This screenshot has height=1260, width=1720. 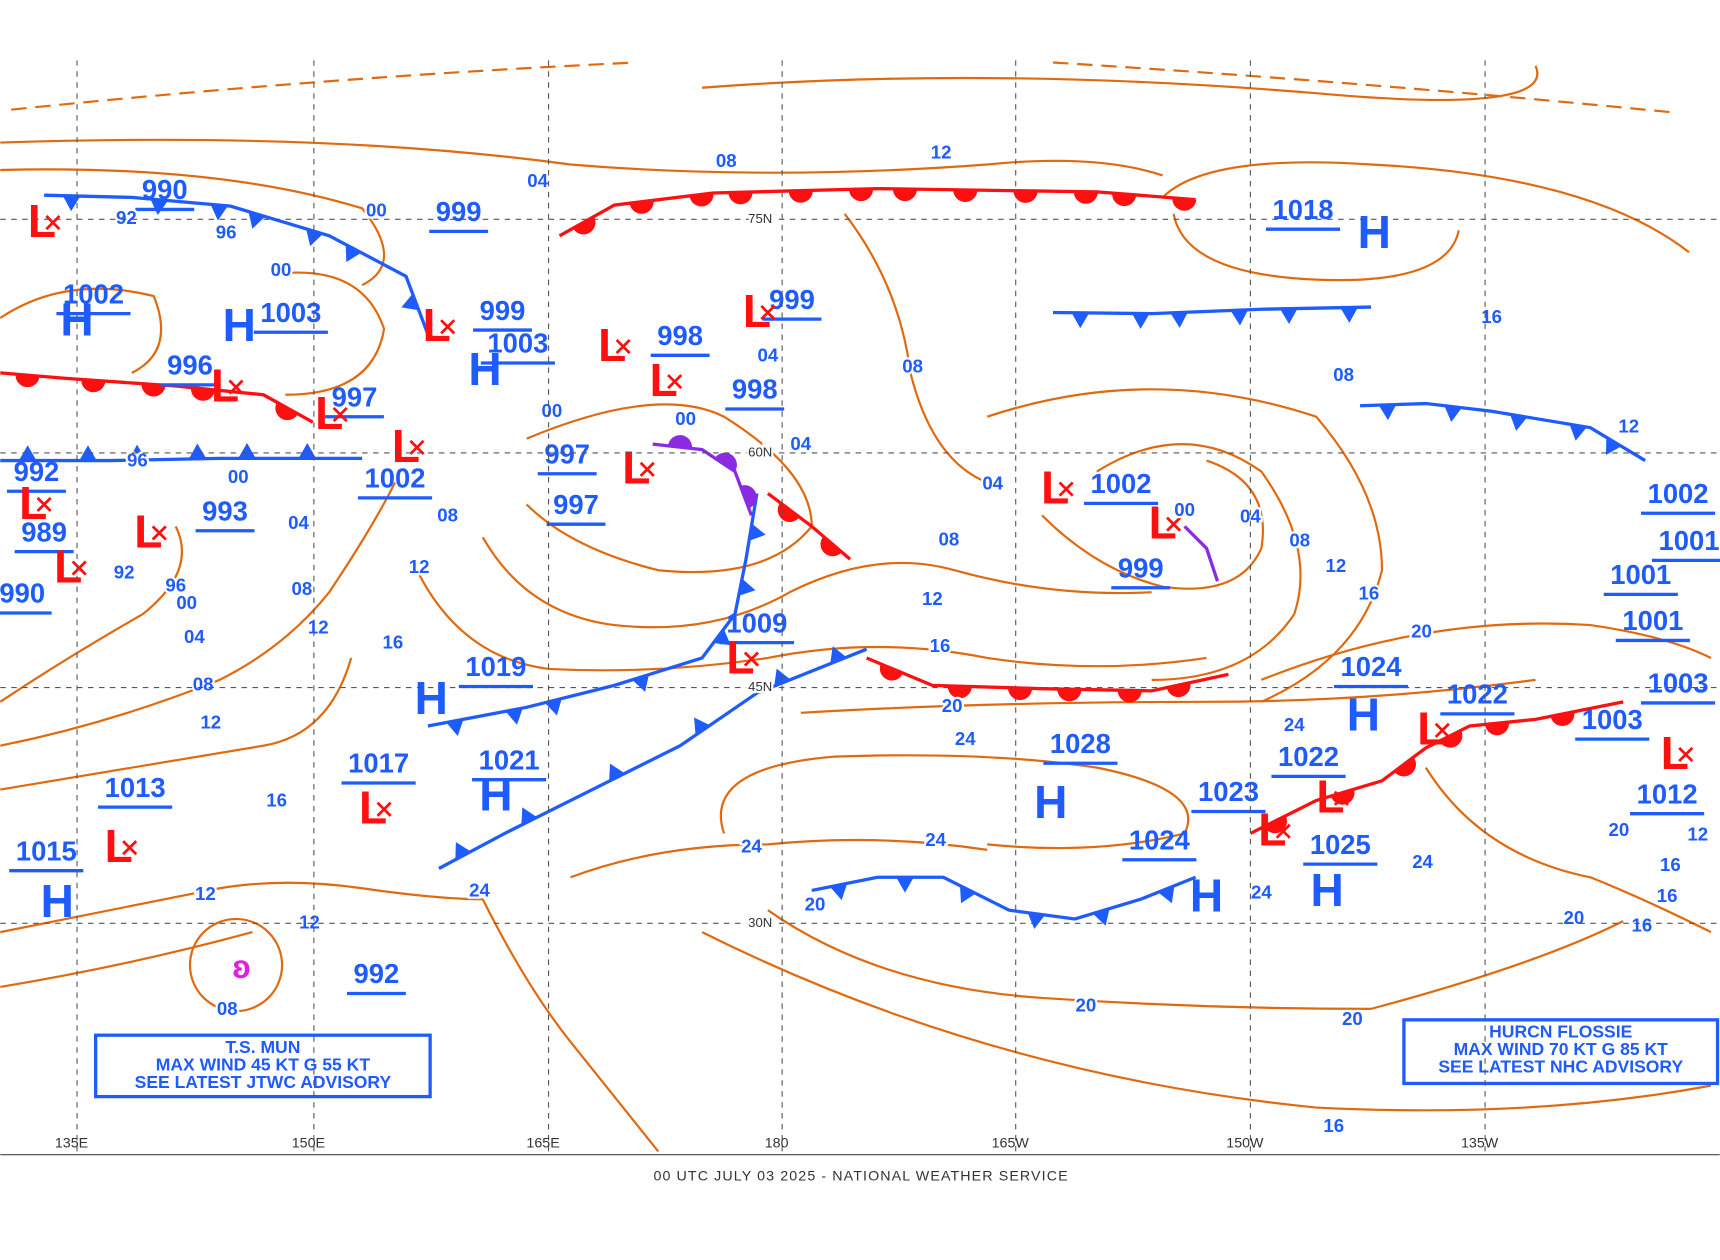 I want to click on longitude-label: 180, so click(x=777, y=1144).